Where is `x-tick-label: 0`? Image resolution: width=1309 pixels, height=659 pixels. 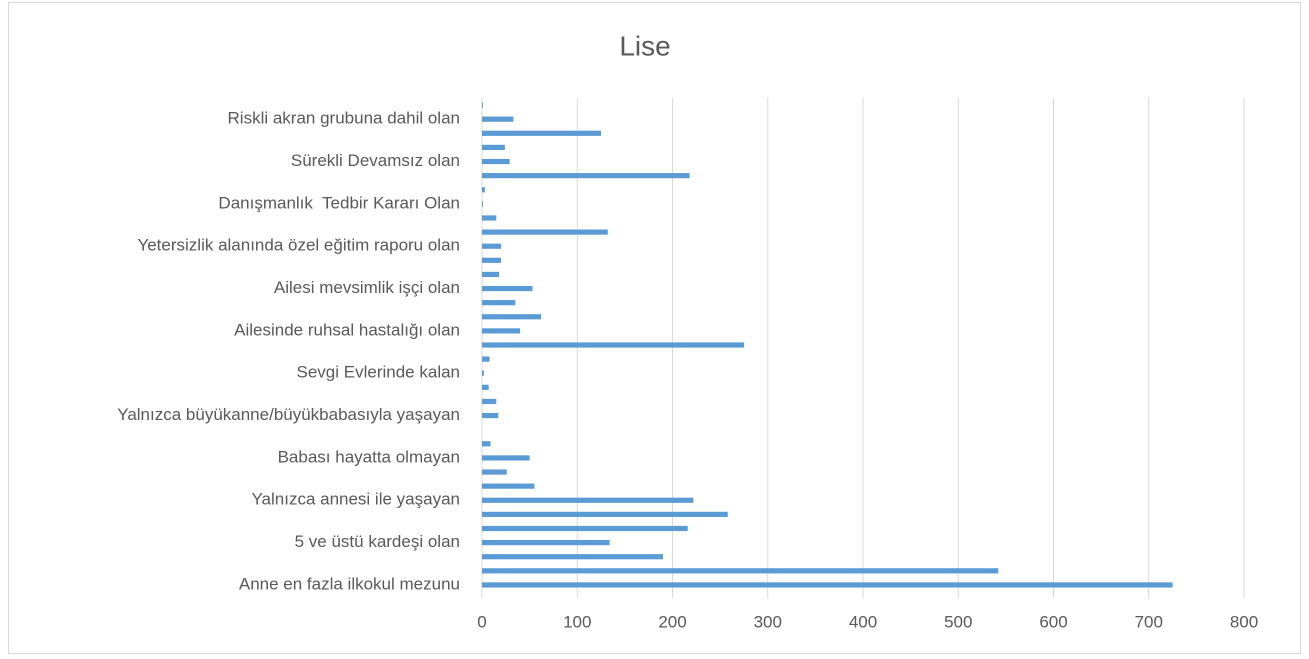 x-tick-label: 0 is located at coordinates (481, 621).